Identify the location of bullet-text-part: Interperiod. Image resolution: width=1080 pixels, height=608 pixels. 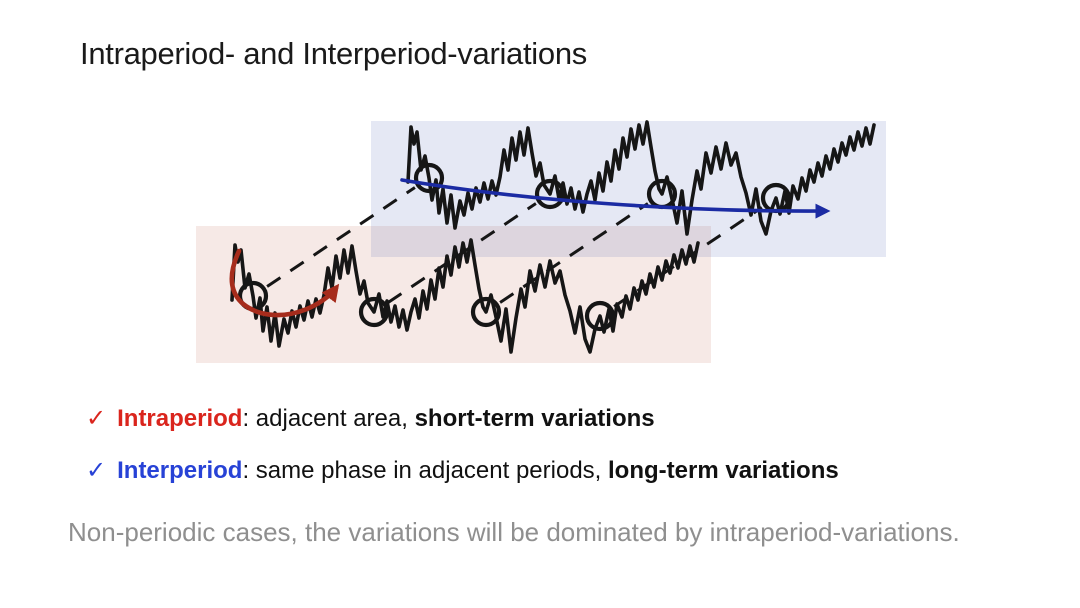
(180, 470).